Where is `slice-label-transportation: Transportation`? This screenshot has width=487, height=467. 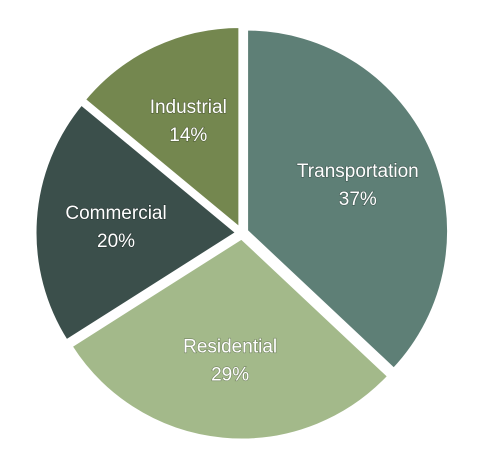
slice-label-transportation: Transportation is located at coordinates (358, 171).